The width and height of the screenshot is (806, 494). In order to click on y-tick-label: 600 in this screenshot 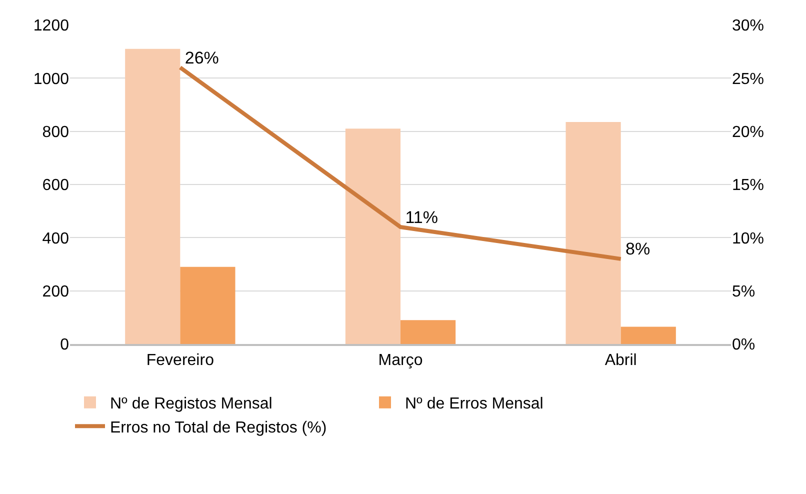, I will do `click(56, 185)`.